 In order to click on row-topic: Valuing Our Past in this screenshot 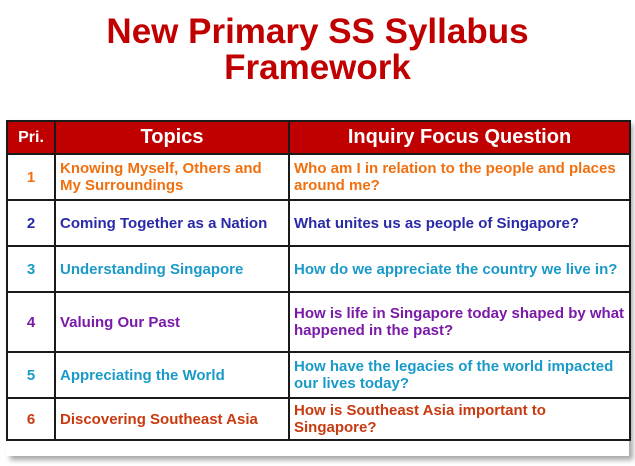, I will do `click(172, 322)`.